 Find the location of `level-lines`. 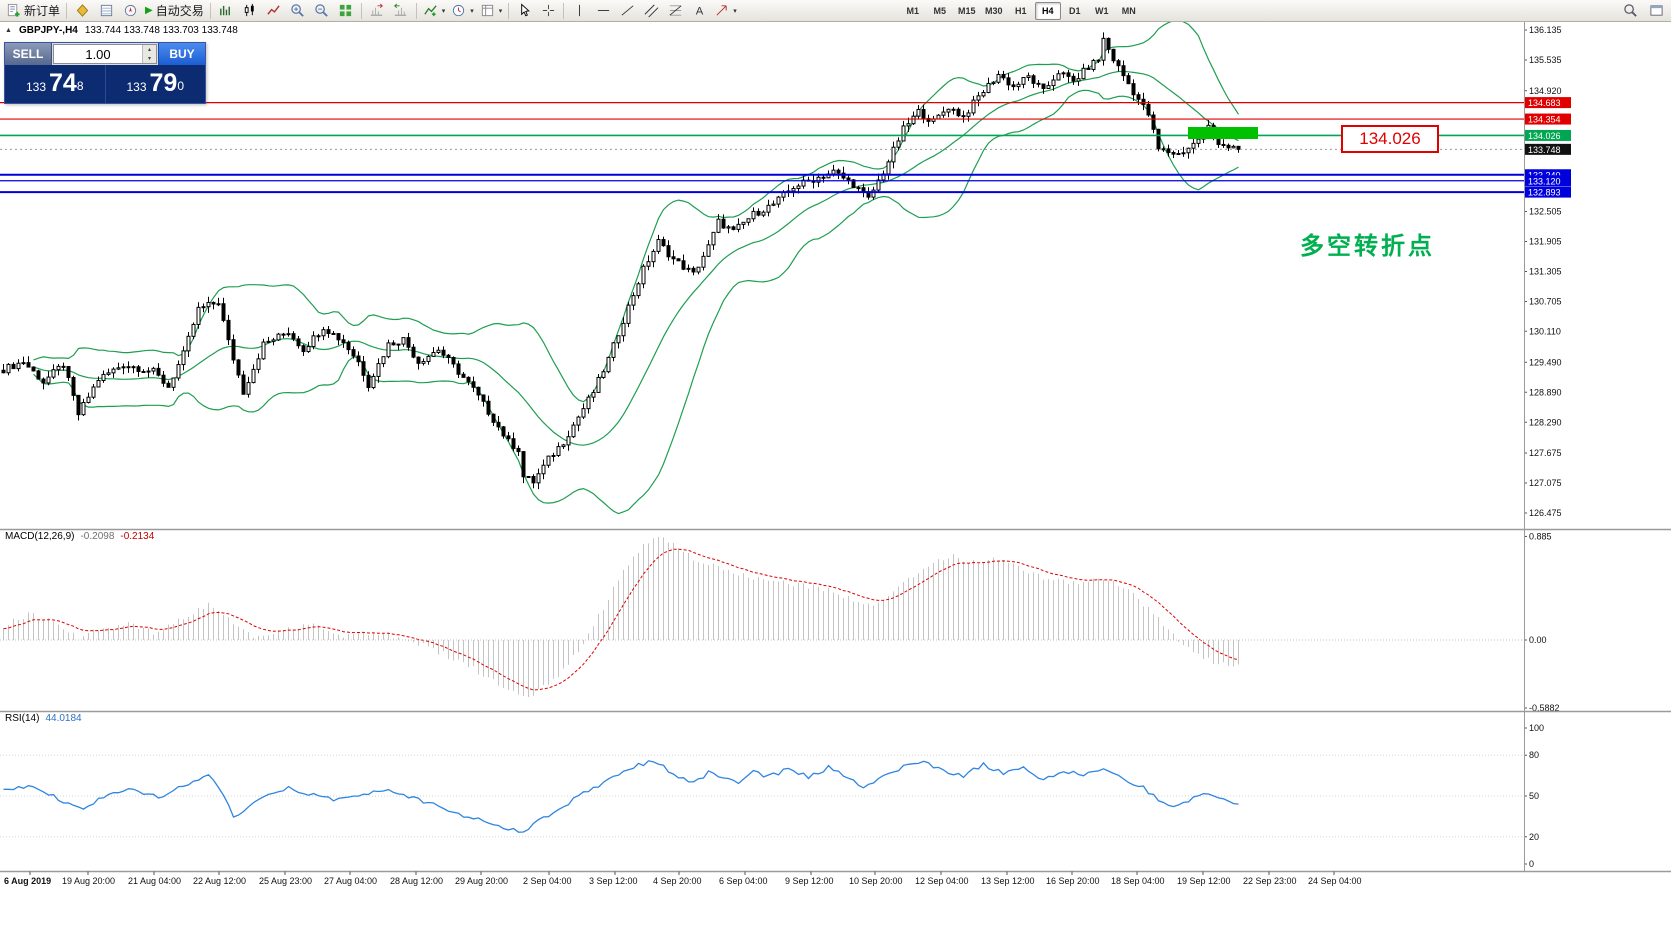

level-lines is located at coordinates (762, 147).